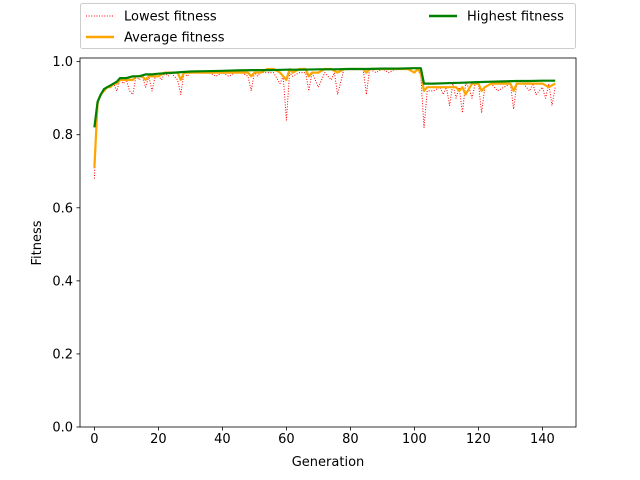  I want to click on y-axis-label: Fitness, so click(37, 242).